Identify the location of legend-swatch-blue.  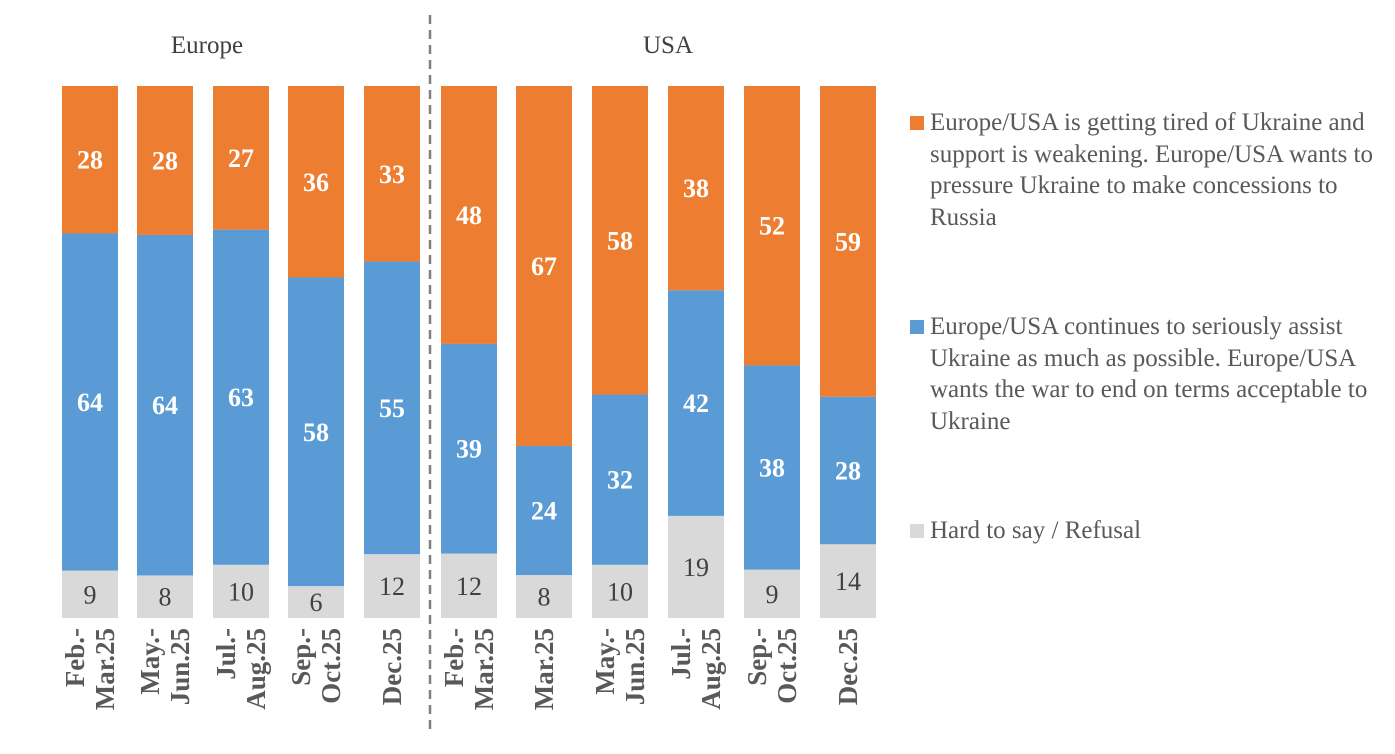
(917, 327).